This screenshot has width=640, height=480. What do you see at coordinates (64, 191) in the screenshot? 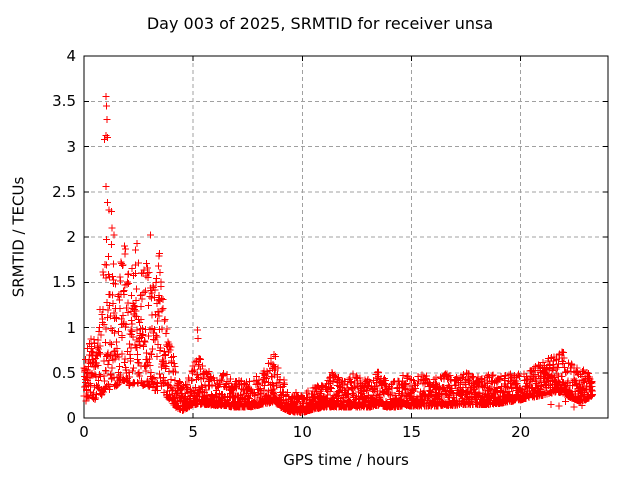
I see `y-tick-label: 2.5` at bounding box center [64, 191].